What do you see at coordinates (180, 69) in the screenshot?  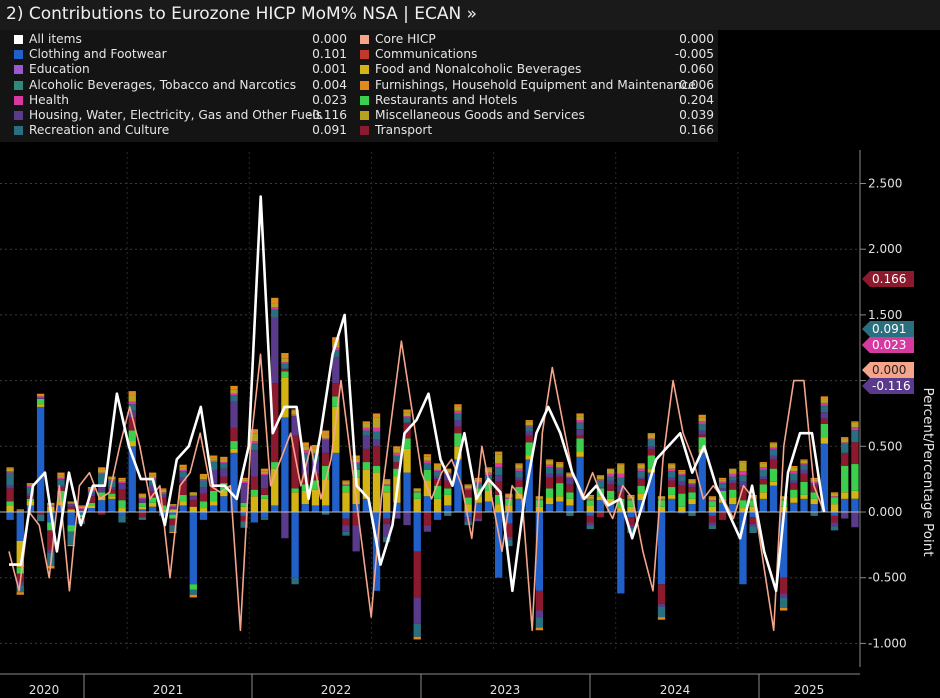 I see `legend-item: Education 0.001` at bounding box center [180, 69].